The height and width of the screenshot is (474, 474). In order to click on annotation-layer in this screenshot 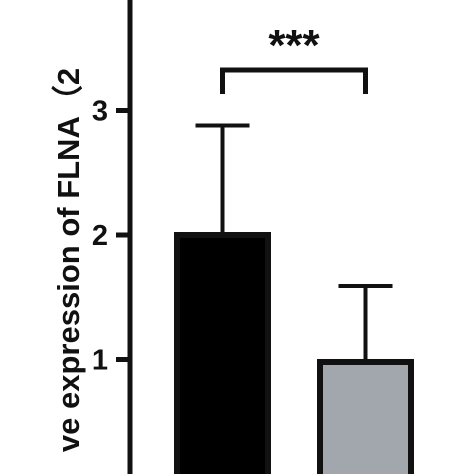, I will do `click(294, 80)`.